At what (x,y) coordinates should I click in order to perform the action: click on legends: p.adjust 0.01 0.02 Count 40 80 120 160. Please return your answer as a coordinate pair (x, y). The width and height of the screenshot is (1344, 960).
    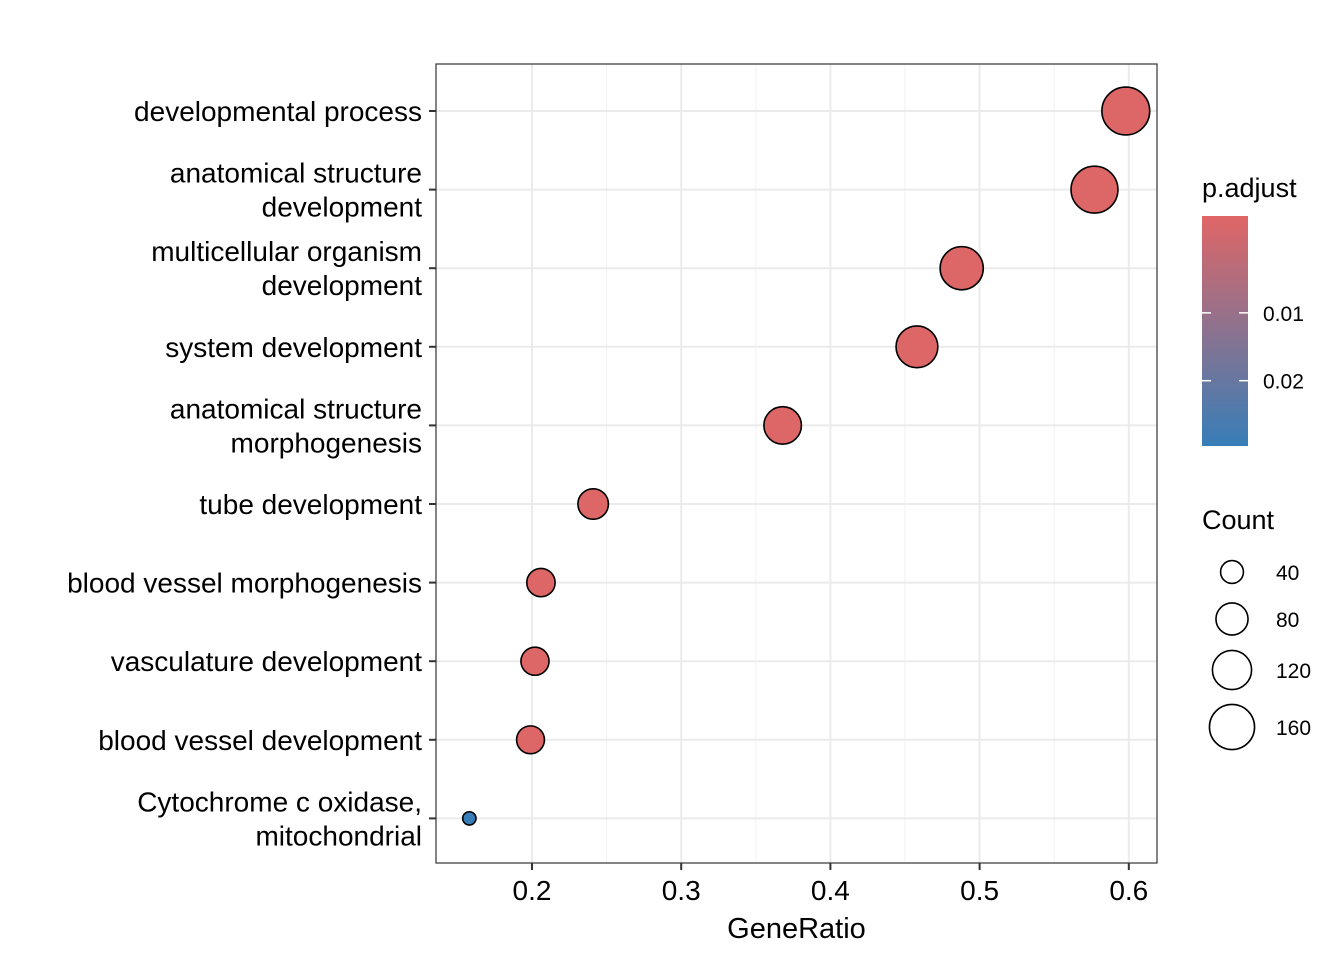
    Looking at the image, I should click on (1256, 462).